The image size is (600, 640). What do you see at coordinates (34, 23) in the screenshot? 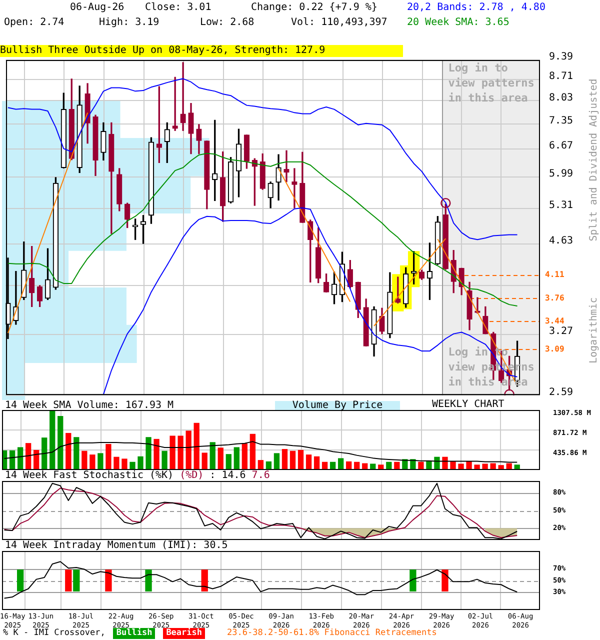
I see `text: Open: 2.74` at bounding box center [34, 23].